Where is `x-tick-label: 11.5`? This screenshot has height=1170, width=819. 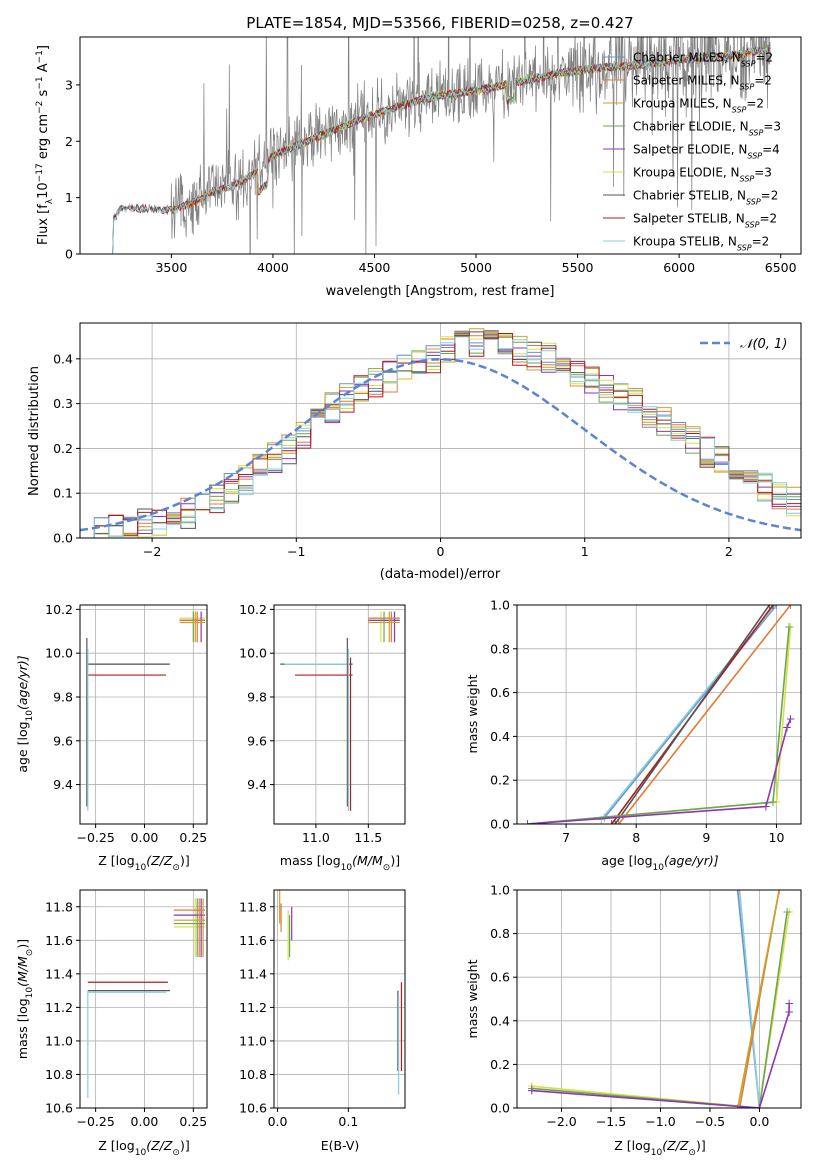
x-tick-label: 11.5 is located at coordinates (368, 837).